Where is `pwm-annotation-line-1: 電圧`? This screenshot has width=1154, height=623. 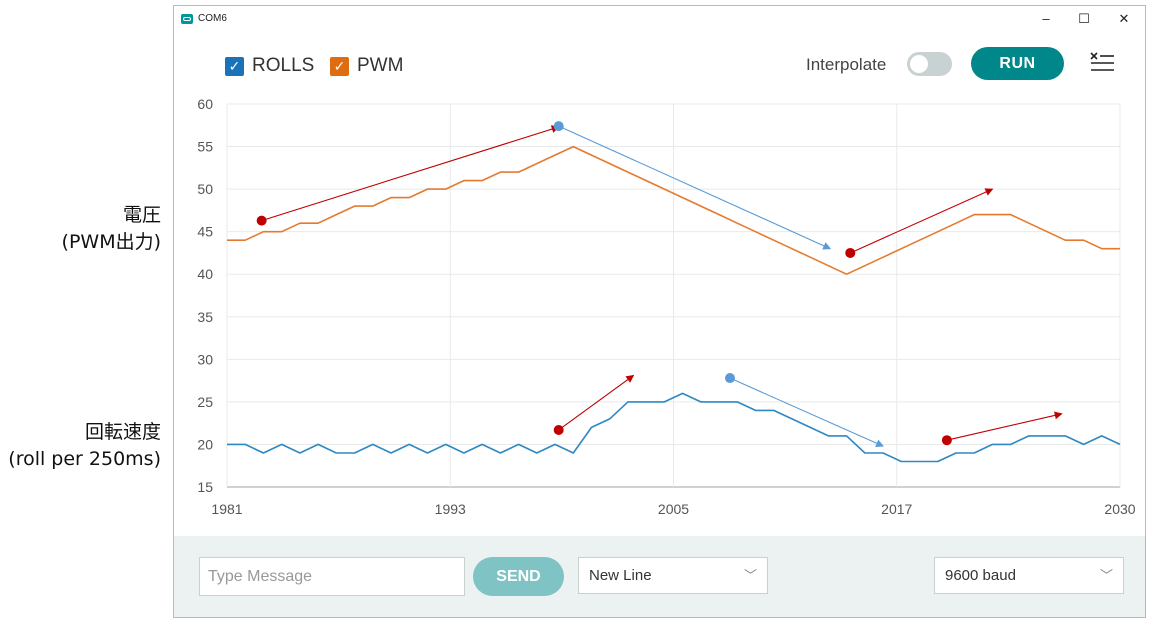
pwm-annotation-line-1: 電圧 is located at coordinates (141, 215).